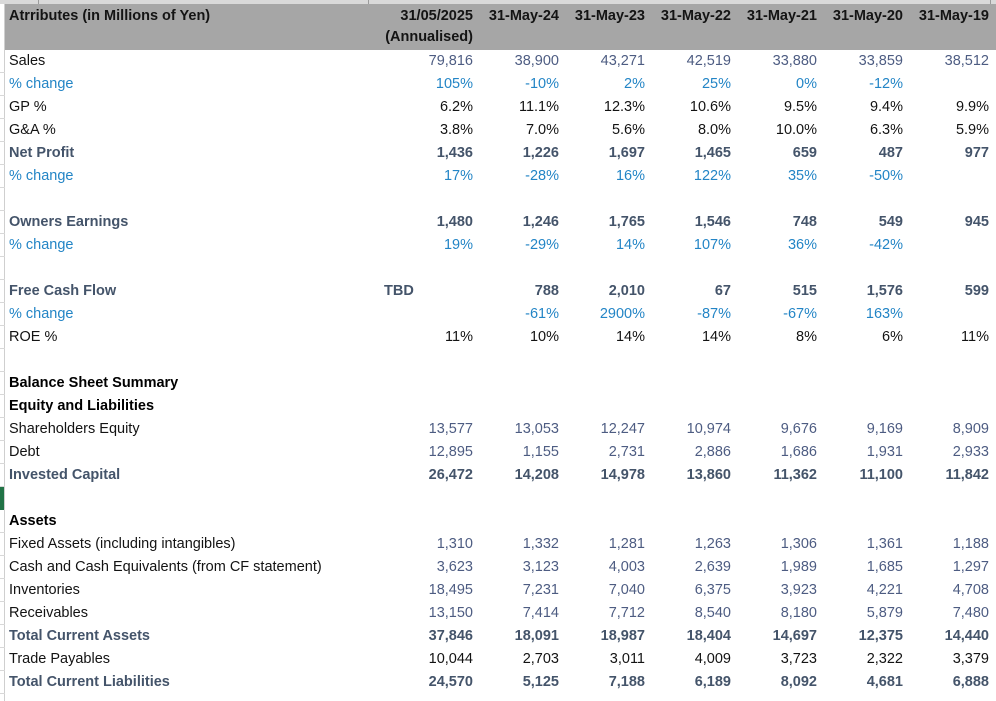 The height and width of the screenshot is (701, 996). Describe the element at coordinates (458, 245) in the screenshot. I see `cell: 19%` at that location.